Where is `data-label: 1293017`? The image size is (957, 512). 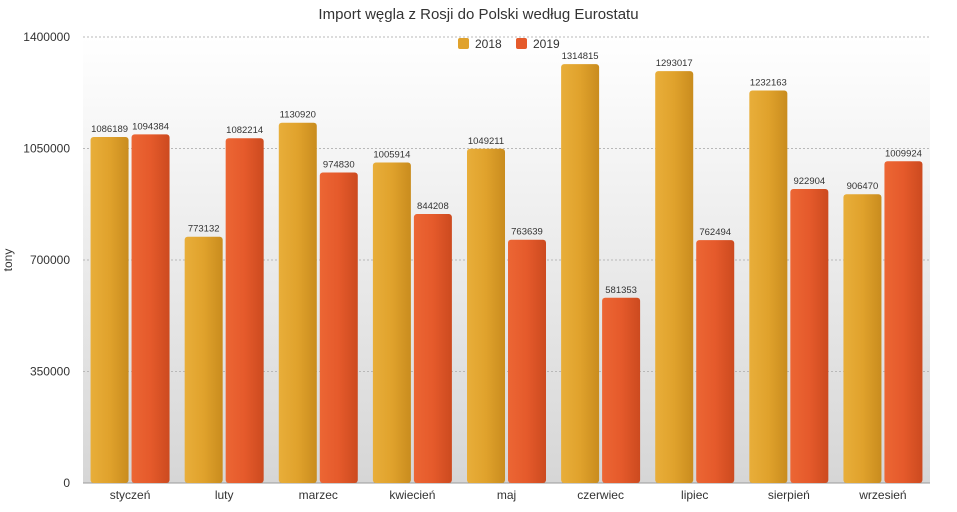 data-label: 1293017 is located at coordinates (674, 63).